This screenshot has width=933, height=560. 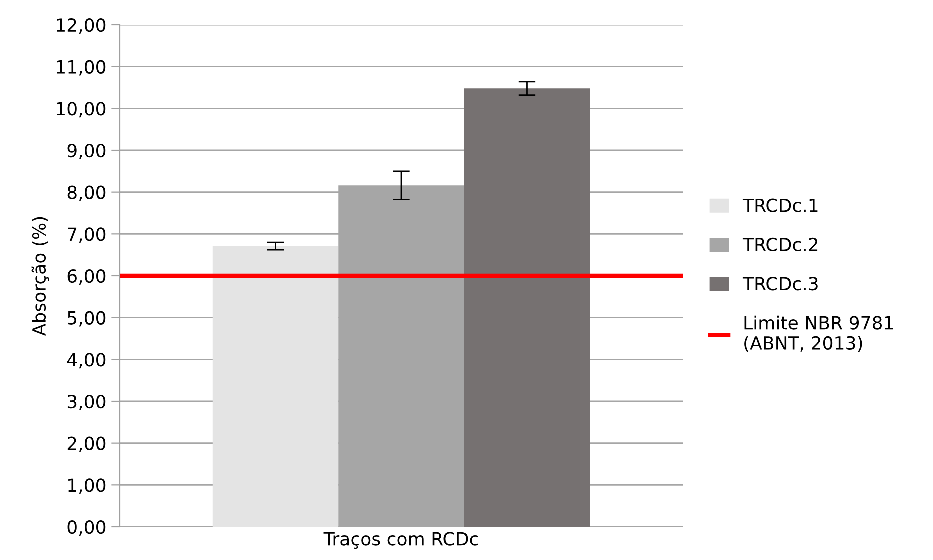 What do you see at coordinates (401, 541) in the screenshot?
I see `x-tick-label: Traços com RCDc` at bounding box center [401, 541].